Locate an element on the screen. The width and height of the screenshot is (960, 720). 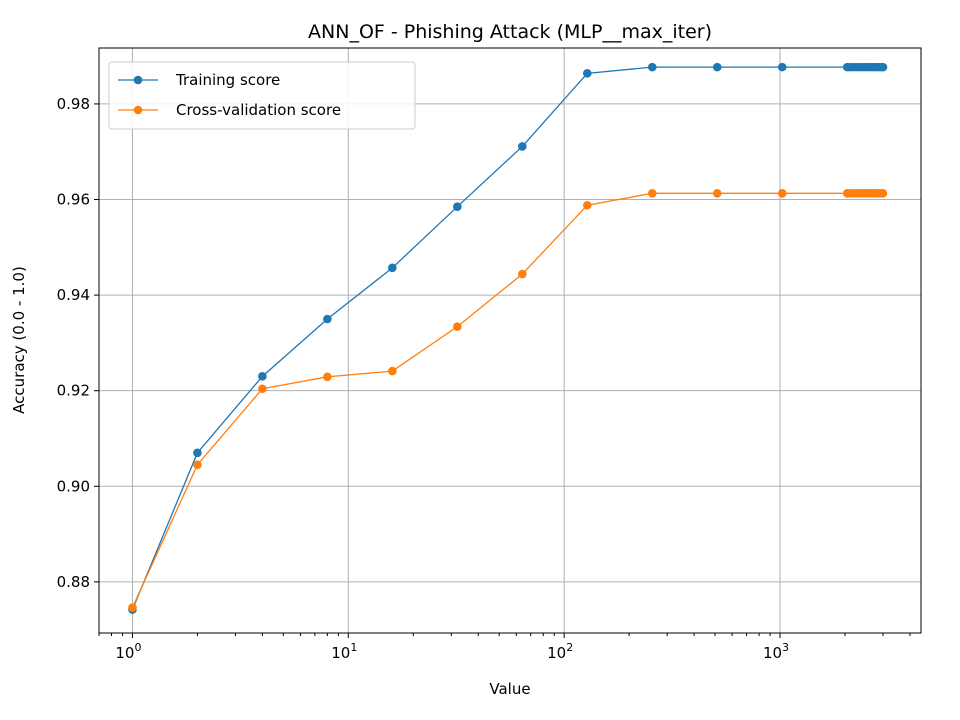
x-axis-label: Value is located at coordinates (509, 689).